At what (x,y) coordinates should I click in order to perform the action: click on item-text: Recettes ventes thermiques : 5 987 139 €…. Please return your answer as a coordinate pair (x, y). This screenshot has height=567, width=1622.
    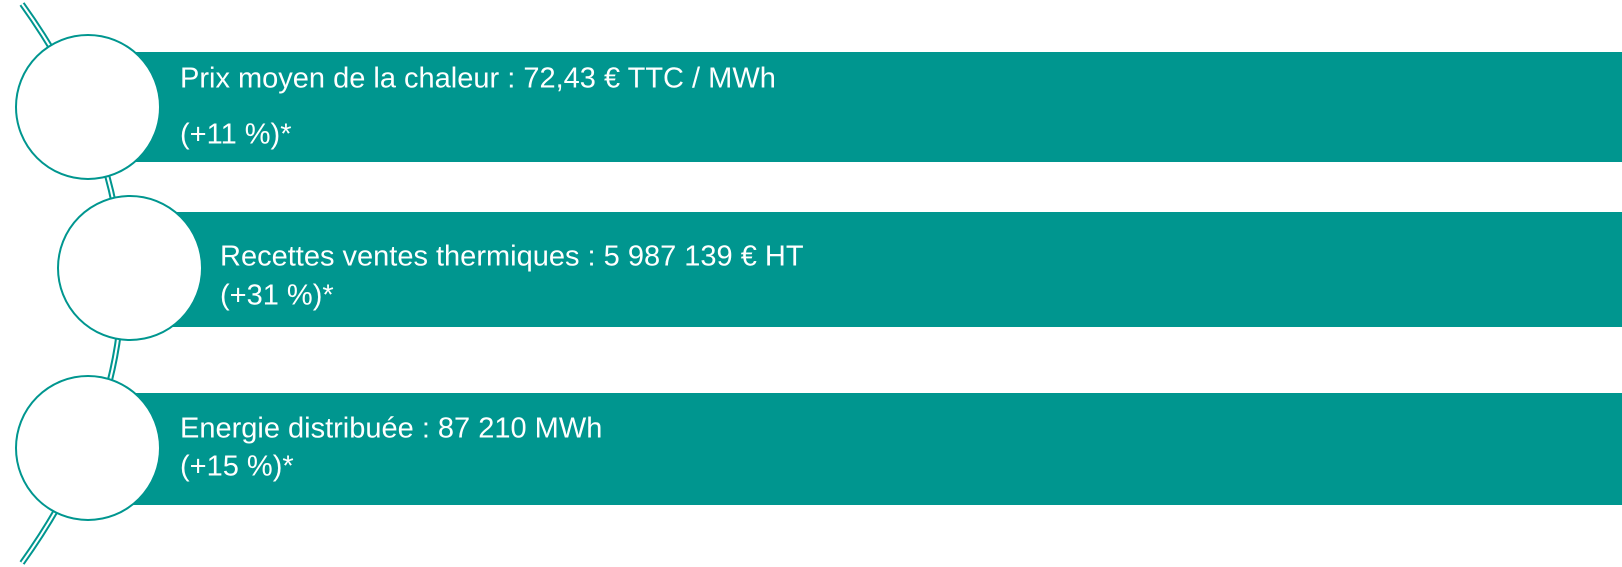
    Looking at the image, I should click on (512, 257).